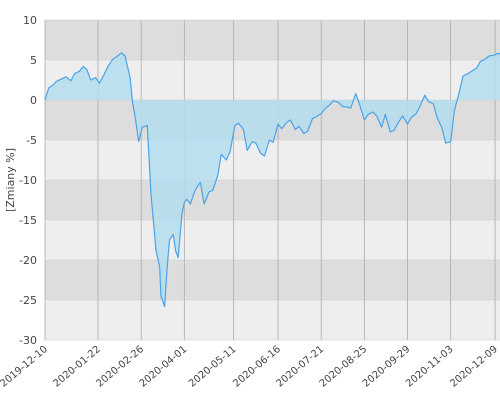 This screenshot has height=400, width=500. I want to click on y-axis-label: [Zmiany %], so click(10, 180).